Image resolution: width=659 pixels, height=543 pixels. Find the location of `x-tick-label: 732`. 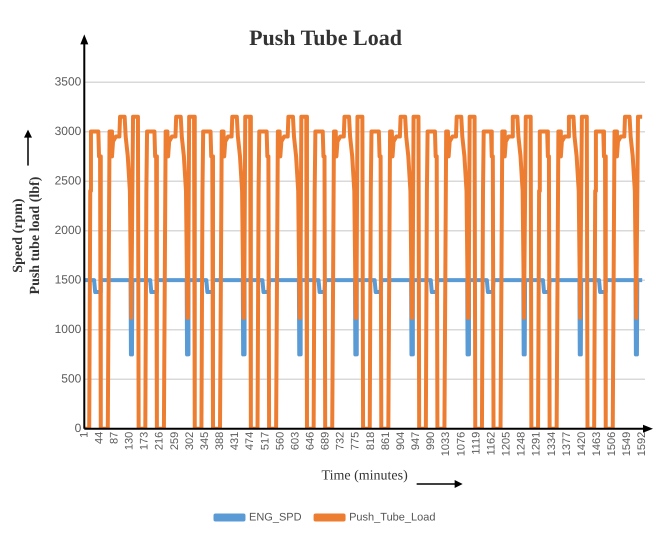

x-tick-label: 732 is located at coordinates (340, 441).